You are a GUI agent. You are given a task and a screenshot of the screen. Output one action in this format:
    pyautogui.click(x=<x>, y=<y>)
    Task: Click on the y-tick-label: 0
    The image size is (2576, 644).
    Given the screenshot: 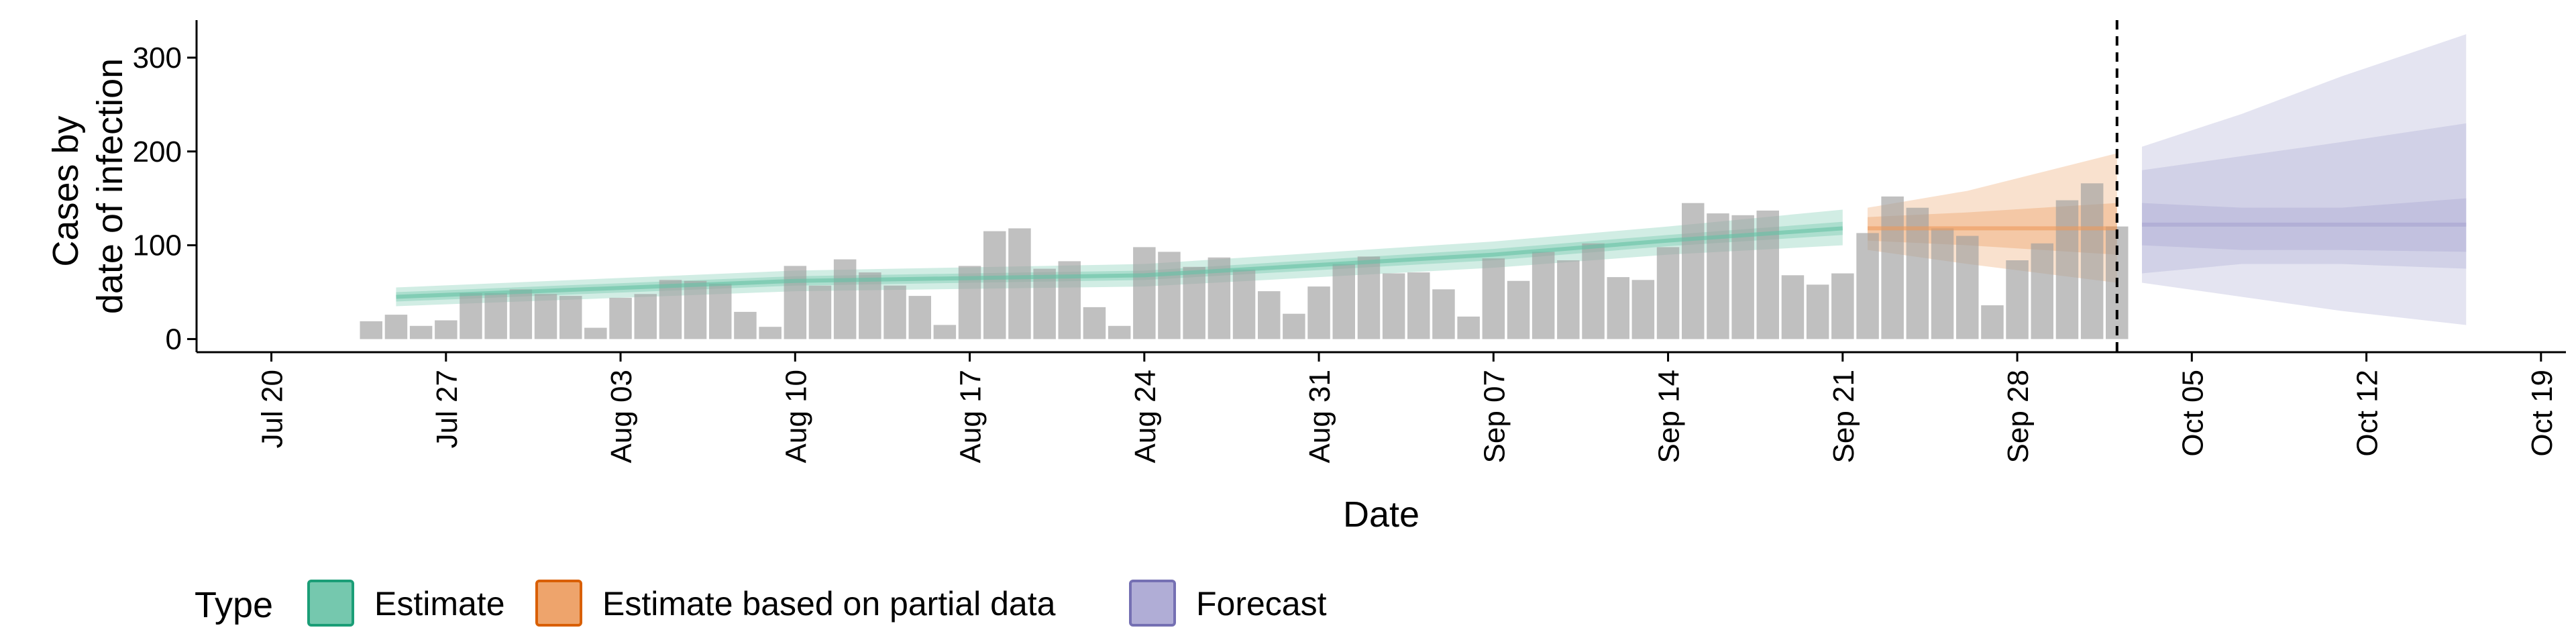 What is the action you would take?
    pyautogui.click(x=174, y=339)
    